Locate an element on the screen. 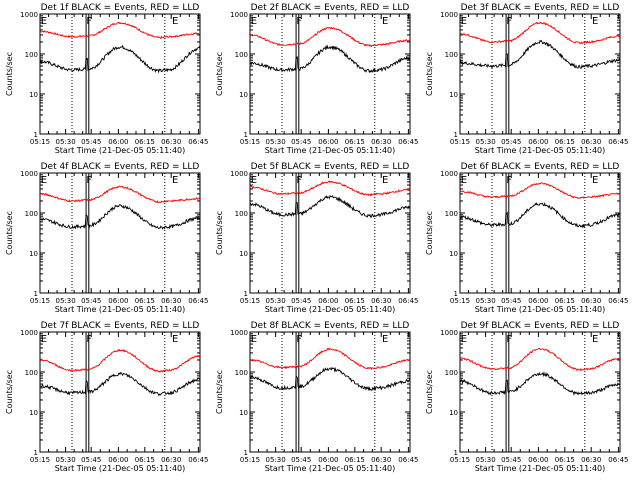  panel-5-lld-line is located at coordinates (330, 188).